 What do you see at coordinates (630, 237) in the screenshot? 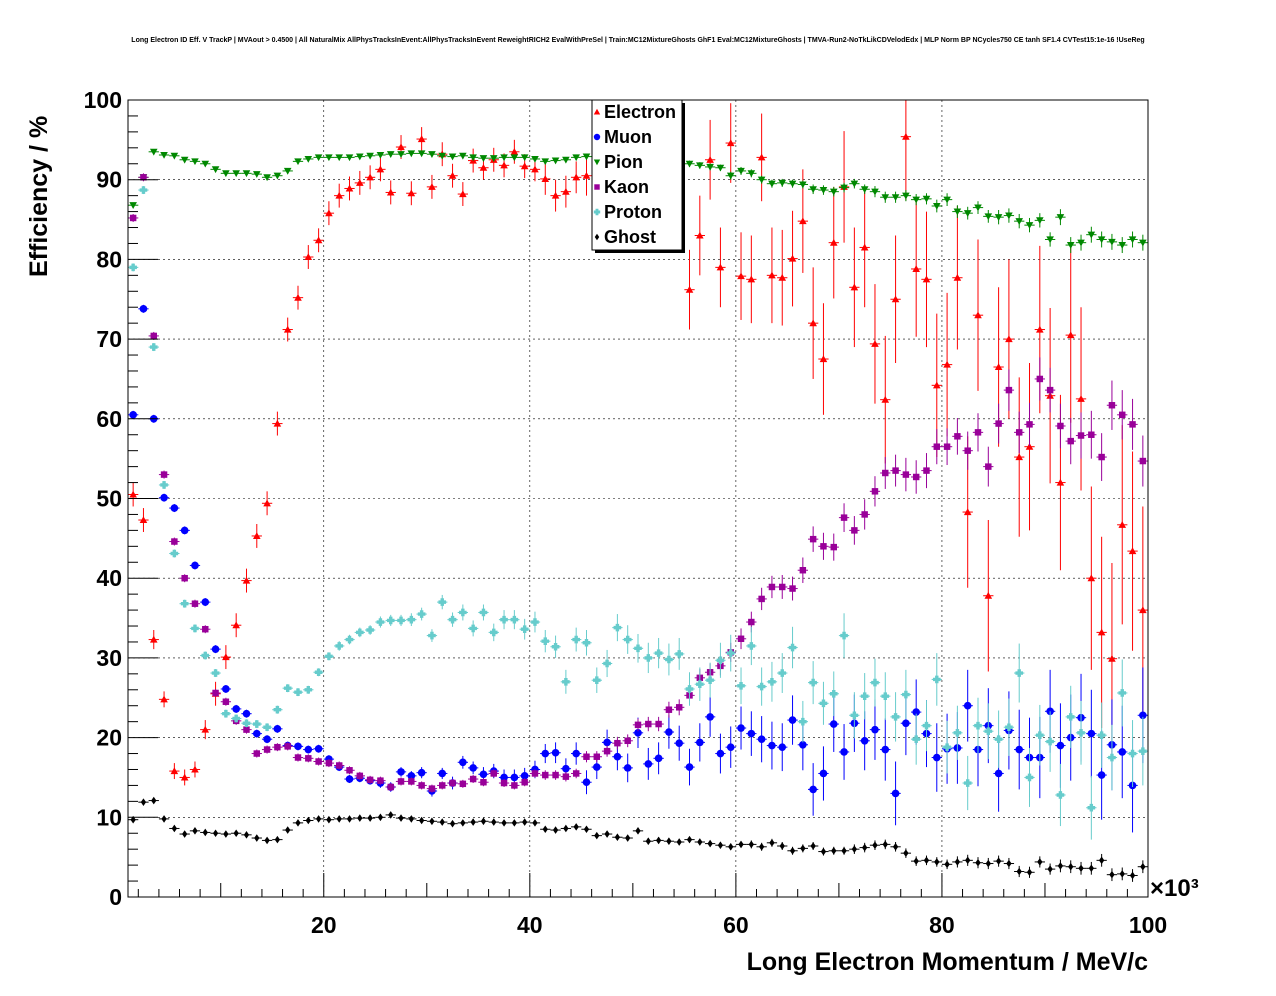
I see `legend-label: Ghost` at bounding box center [630, 237].